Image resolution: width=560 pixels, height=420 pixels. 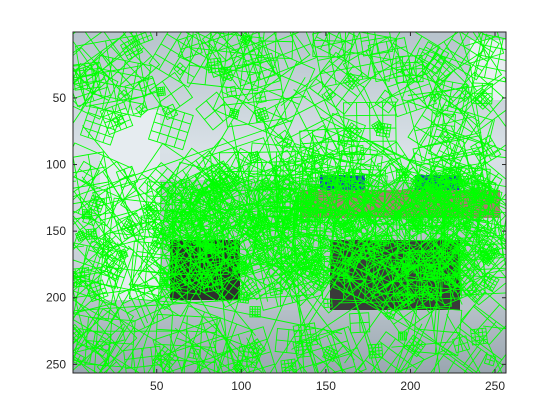 What do you see at coordinates (56, 364) in the screenshot?
I see `y-tick-label: 250` at bounding box center [56, 364].